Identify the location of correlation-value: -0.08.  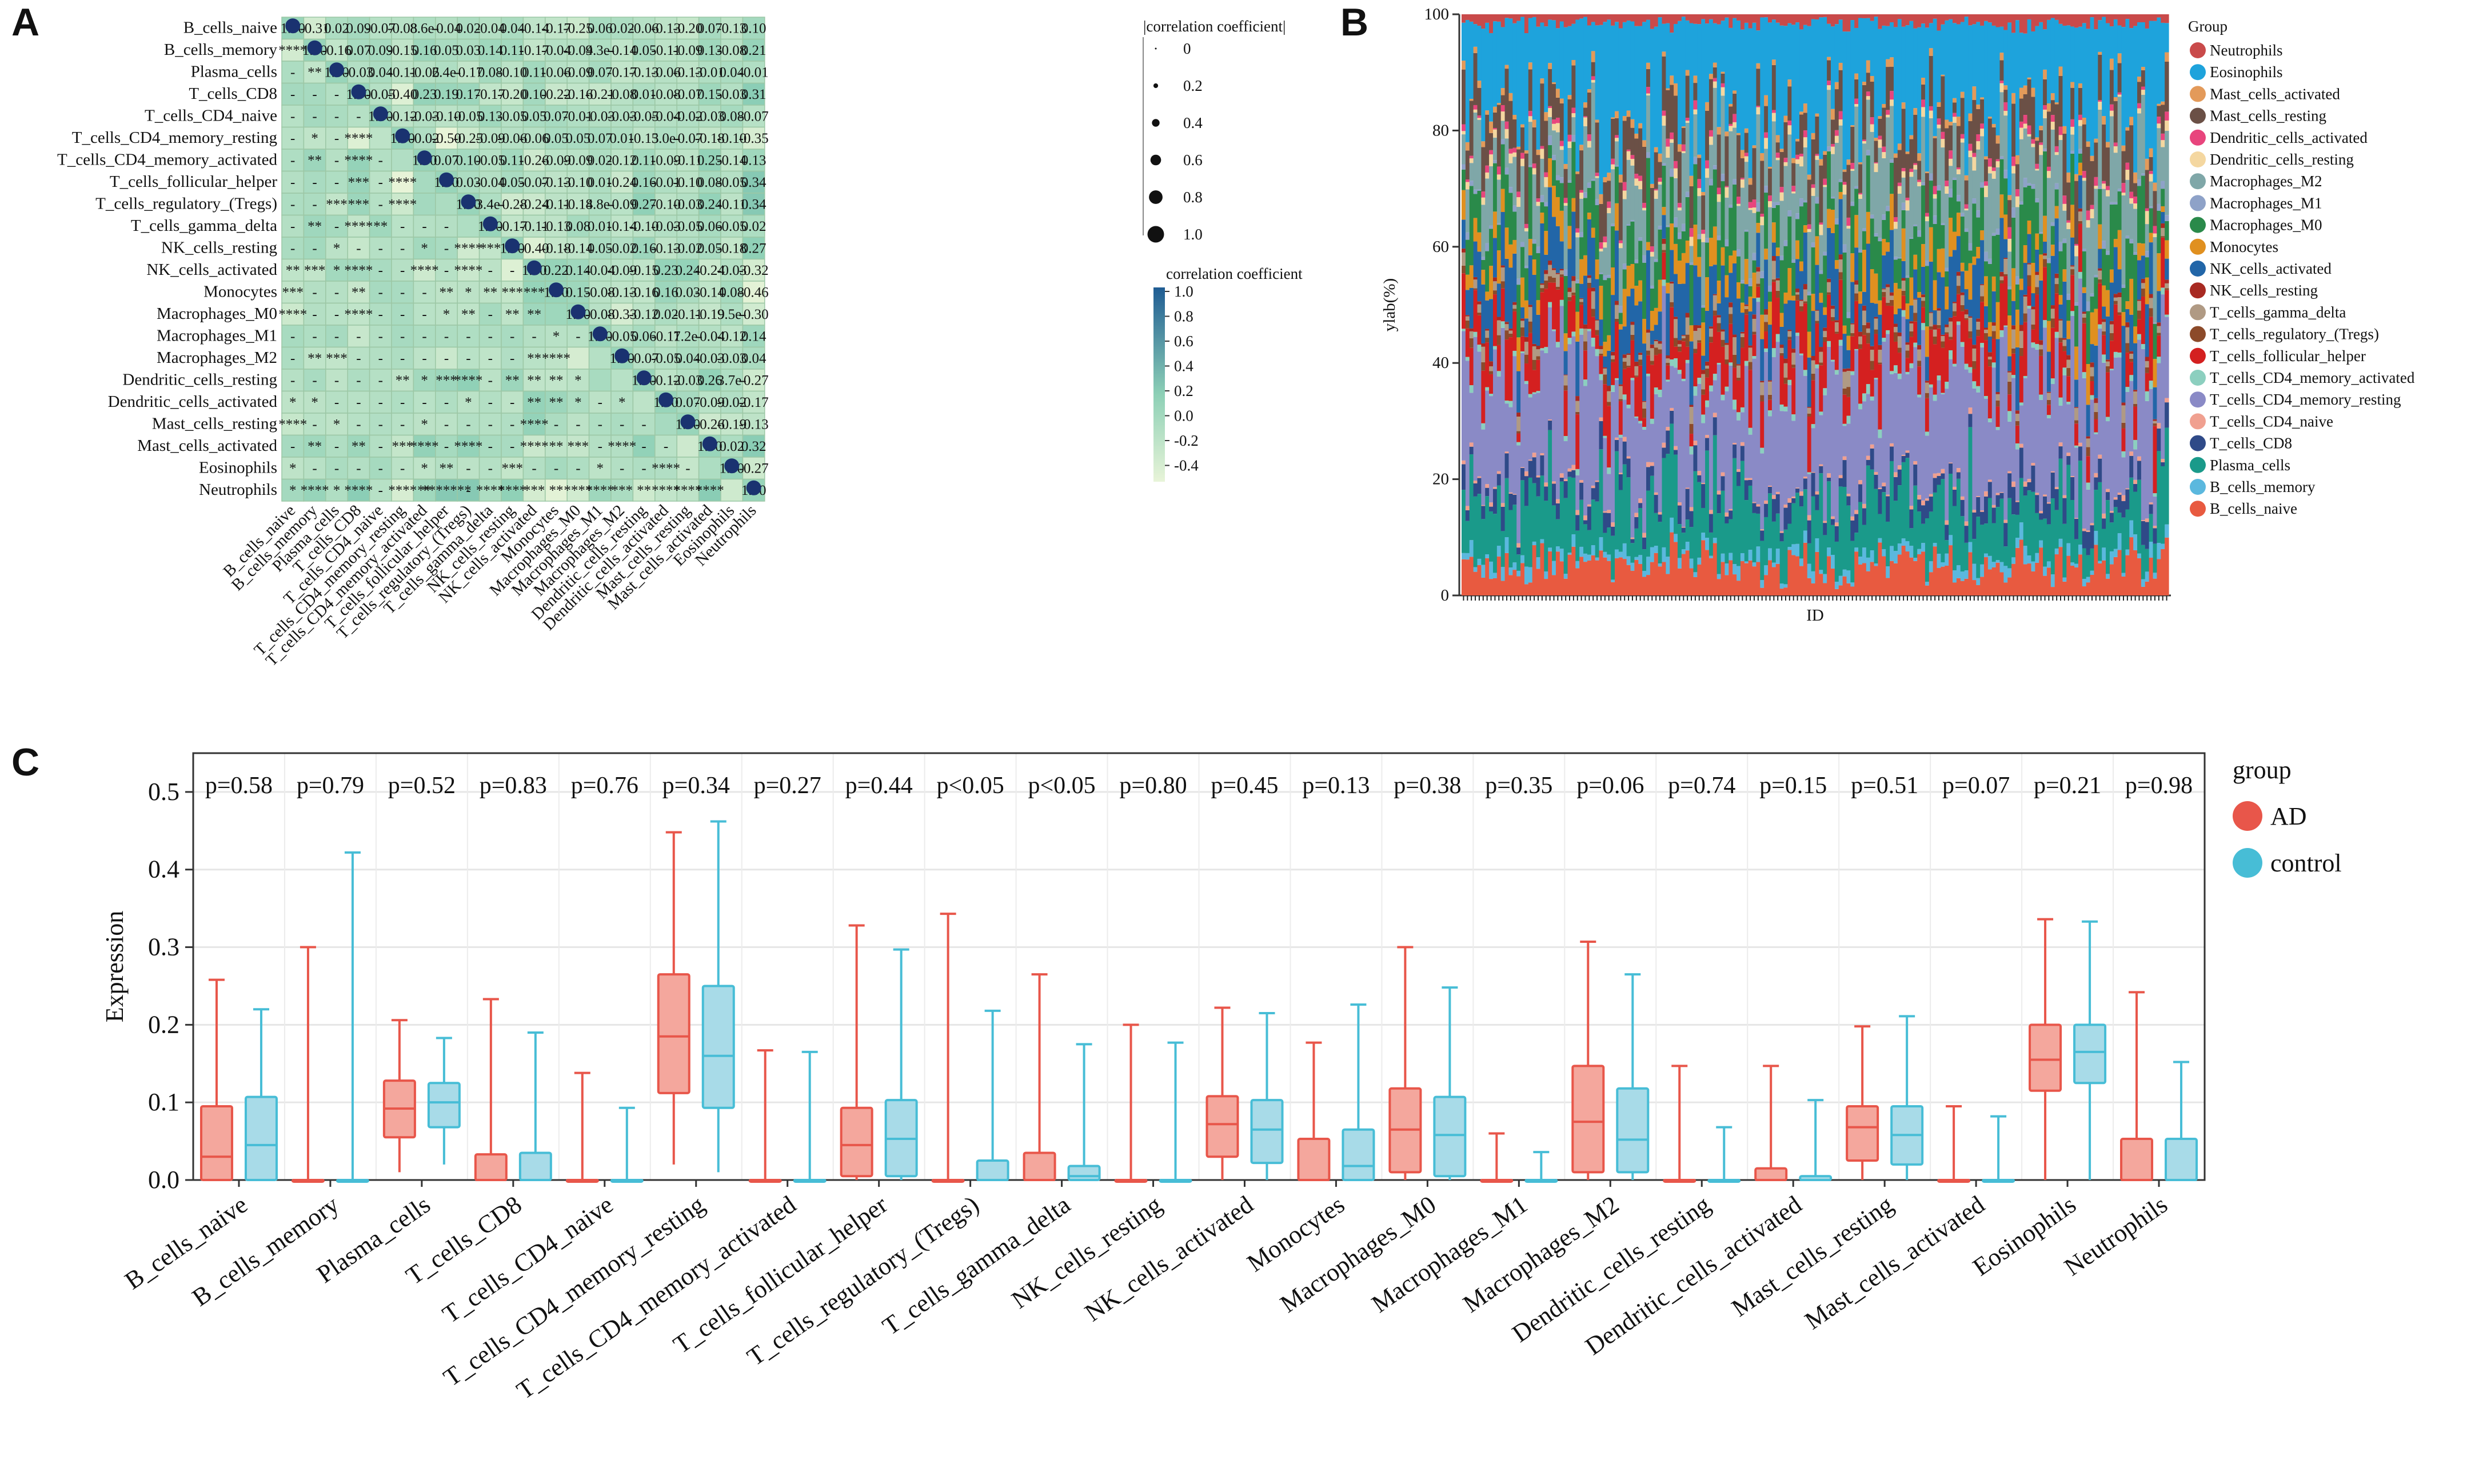
(622, 94).